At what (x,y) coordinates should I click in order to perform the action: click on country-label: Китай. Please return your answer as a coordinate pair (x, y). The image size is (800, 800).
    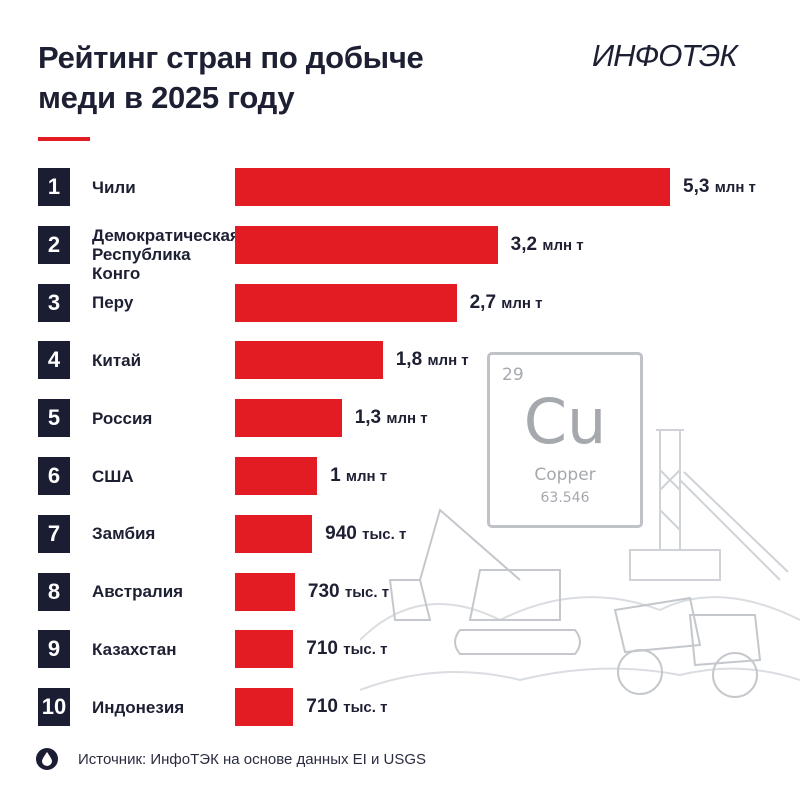
    Looking at the image, I should click on (162, 360).